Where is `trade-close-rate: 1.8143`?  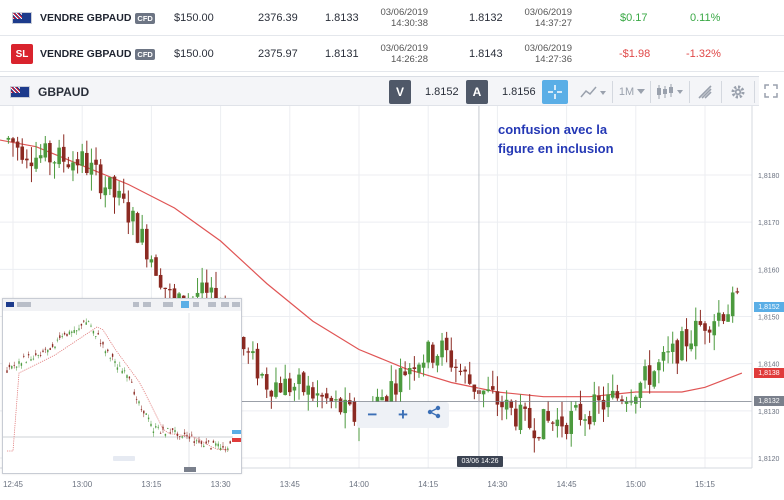
trade-close-rate: 1.8143 is located at coordinates (486, 54).